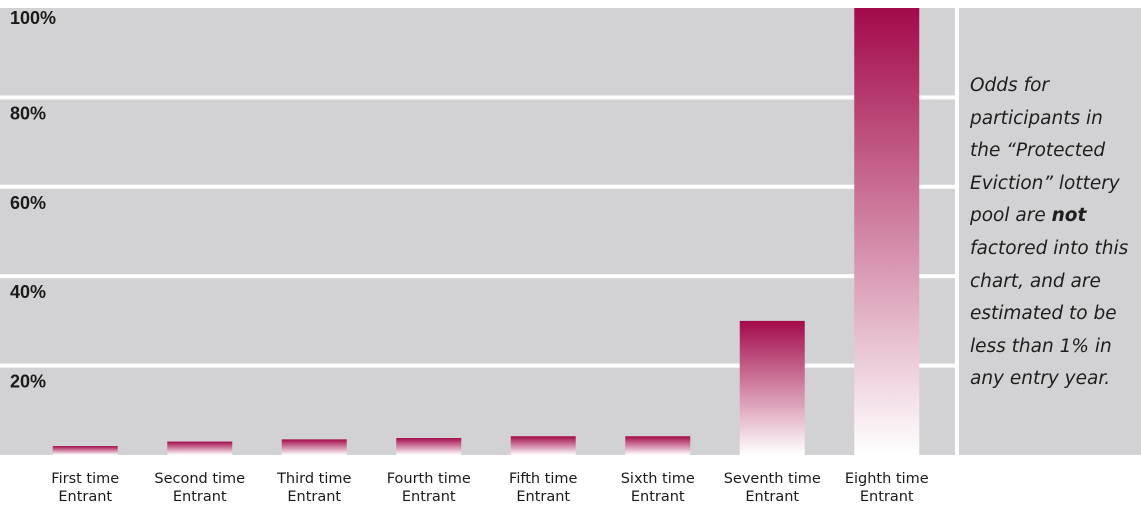 Image resolution: width=1141 pixels, height=506 pixels. Describe the element at coordinates (543, 488) in the screenshot. I see `x-tick-label: Fifth time Entrant` at that location.